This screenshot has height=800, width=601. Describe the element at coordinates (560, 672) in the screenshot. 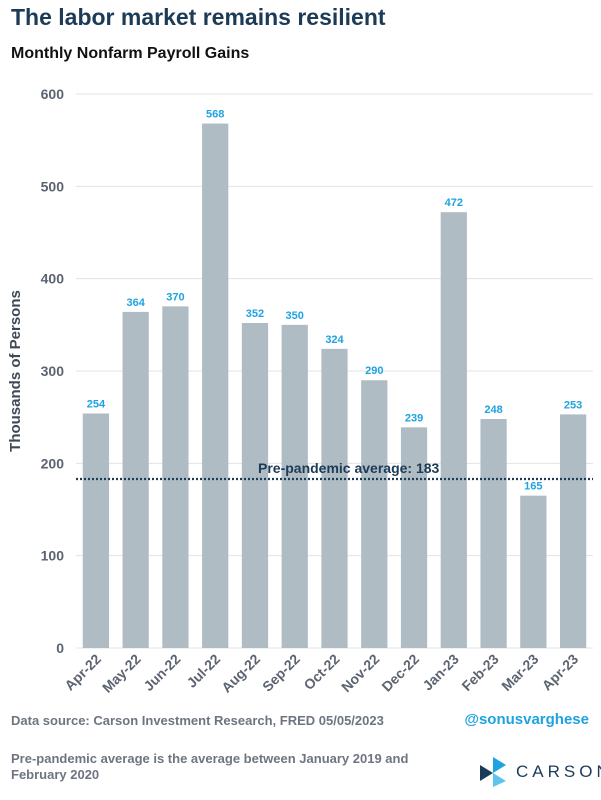

I see `x-tick-label: Apr-23` at that location.